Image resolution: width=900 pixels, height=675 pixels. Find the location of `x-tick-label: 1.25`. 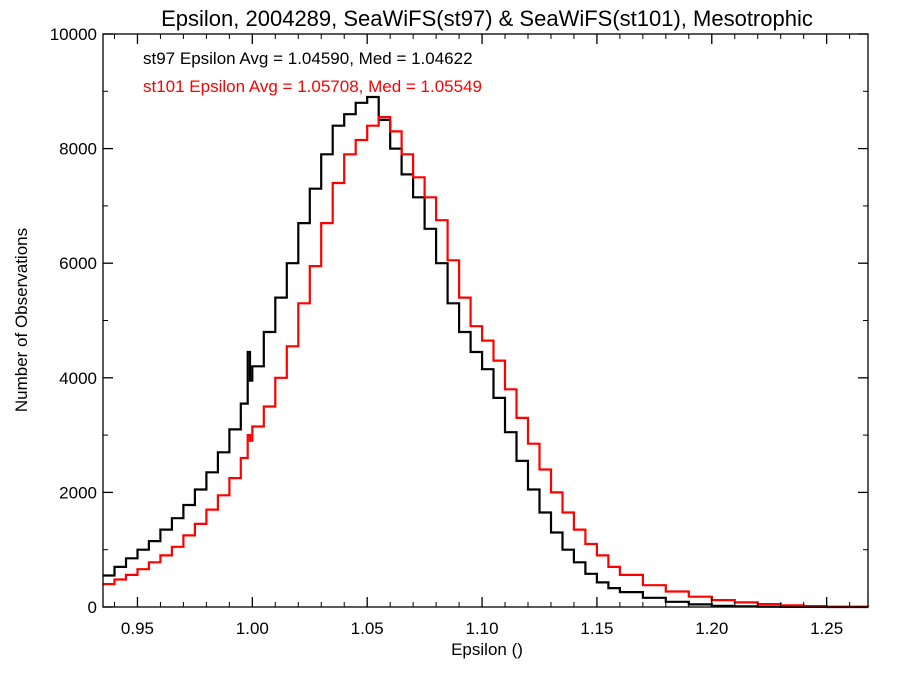

x-tick-label: 1.25 is located at coordinates (826, 628).